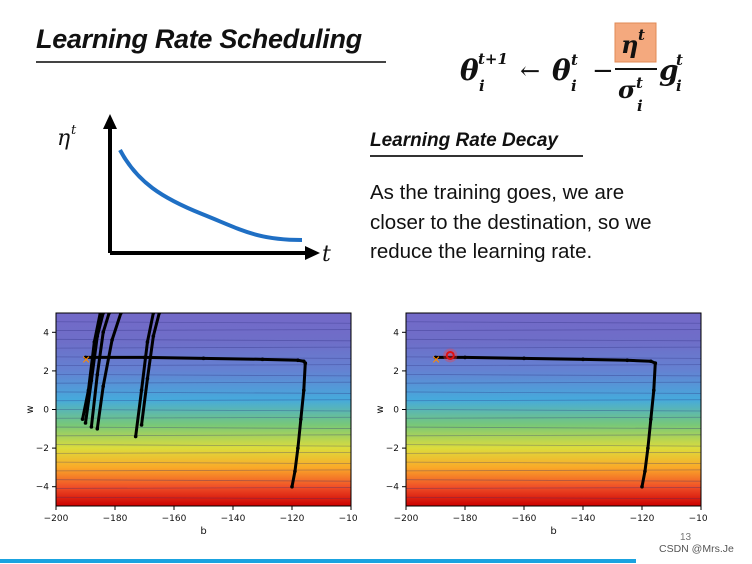  I want to click on decay-line: reduce the learning rate., so click(481, 251).